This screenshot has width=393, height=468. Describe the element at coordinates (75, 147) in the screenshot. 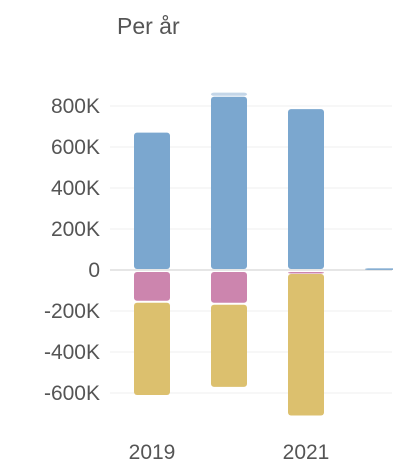

I see `y-tick-label: 600K` at that location.